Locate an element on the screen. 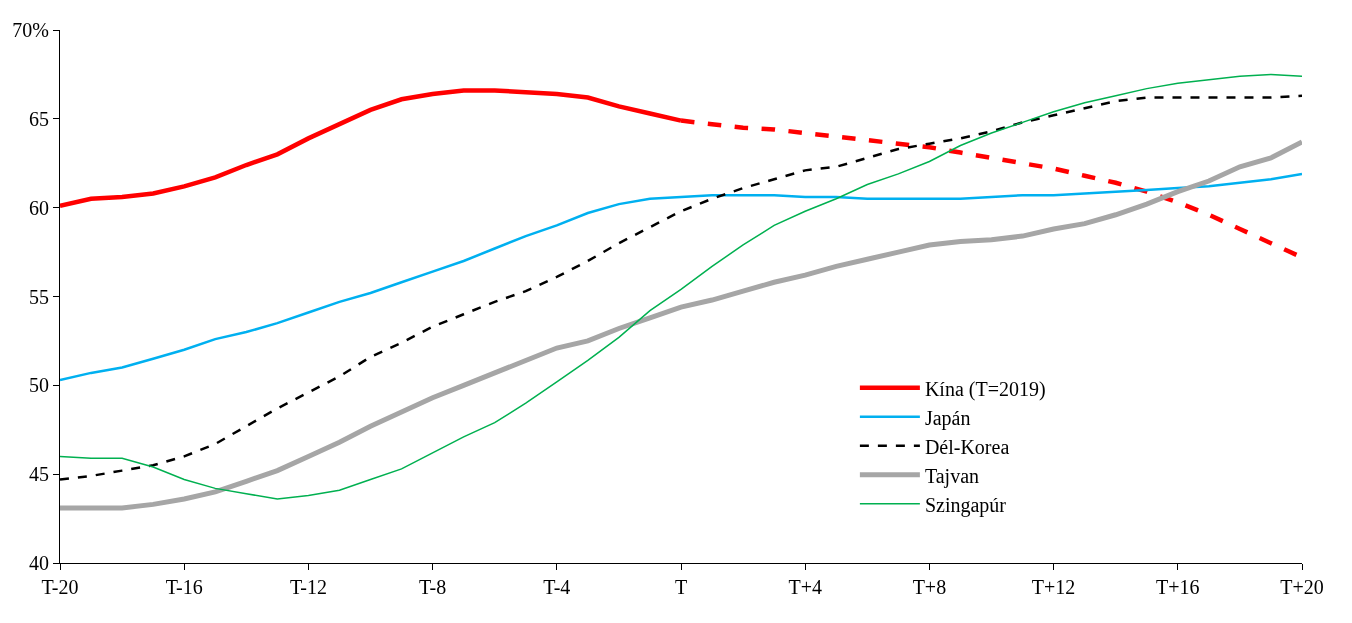 The height and width of the screenshot is (623, 1352). y-tick-label: 55 is located at coordinates (39, 296).